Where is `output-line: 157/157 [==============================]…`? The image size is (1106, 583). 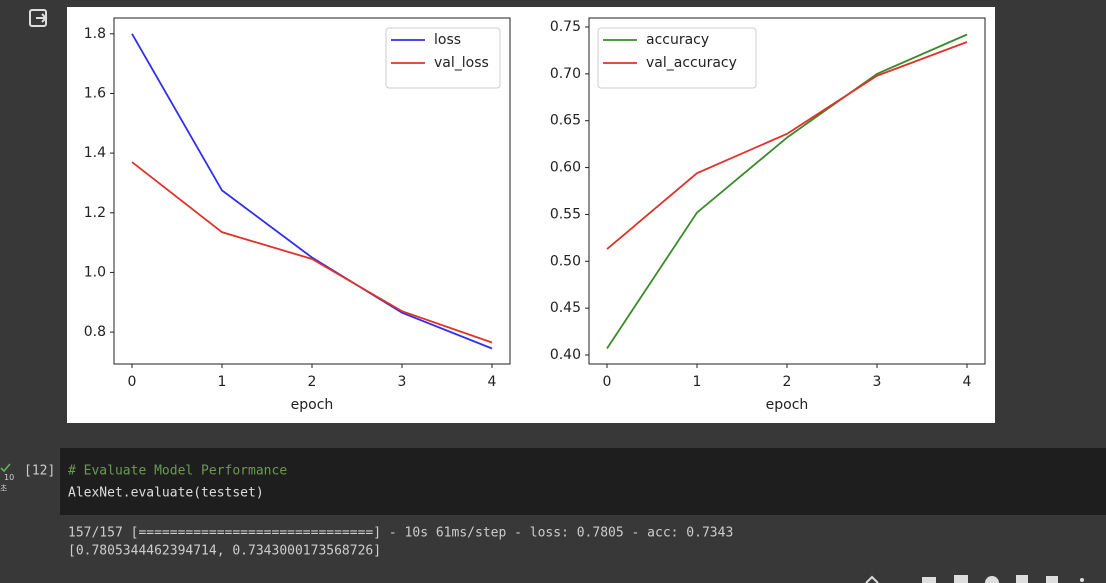
output-line: 157/157 [==============================]… is located at coordinates (400, 533).